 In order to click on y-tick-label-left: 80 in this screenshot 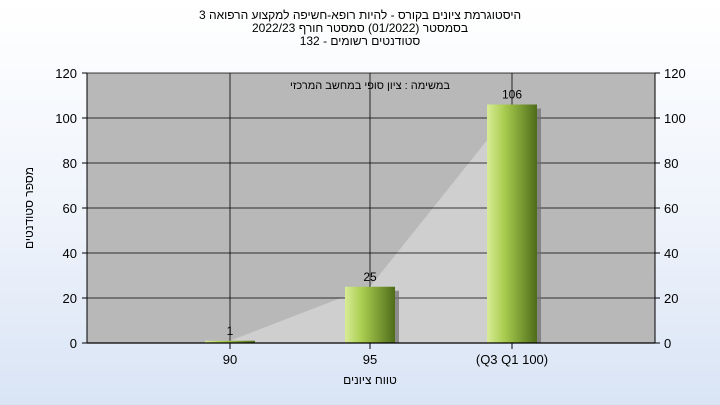, I will do `click(70, 163)`.